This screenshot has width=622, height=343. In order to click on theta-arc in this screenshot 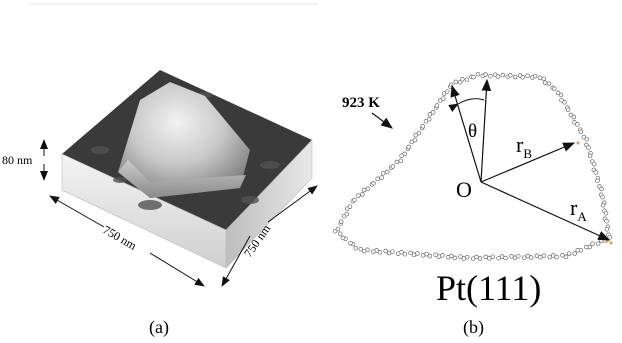, I will do `click(466, 105)`.